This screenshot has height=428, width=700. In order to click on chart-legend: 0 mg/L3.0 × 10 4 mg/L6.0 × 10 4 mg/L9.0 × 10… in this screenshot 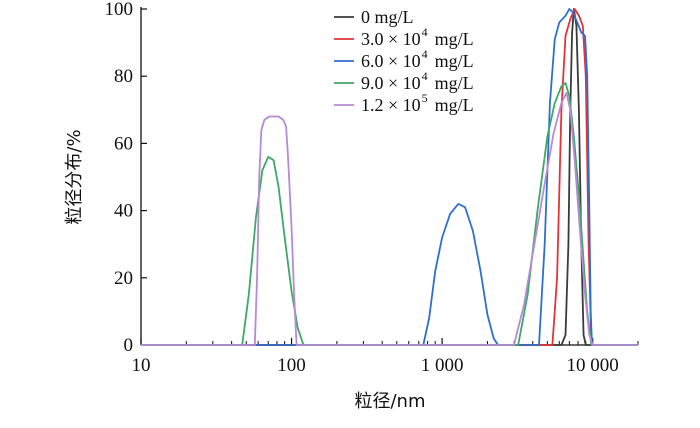, I will do `click(404, 61)`.